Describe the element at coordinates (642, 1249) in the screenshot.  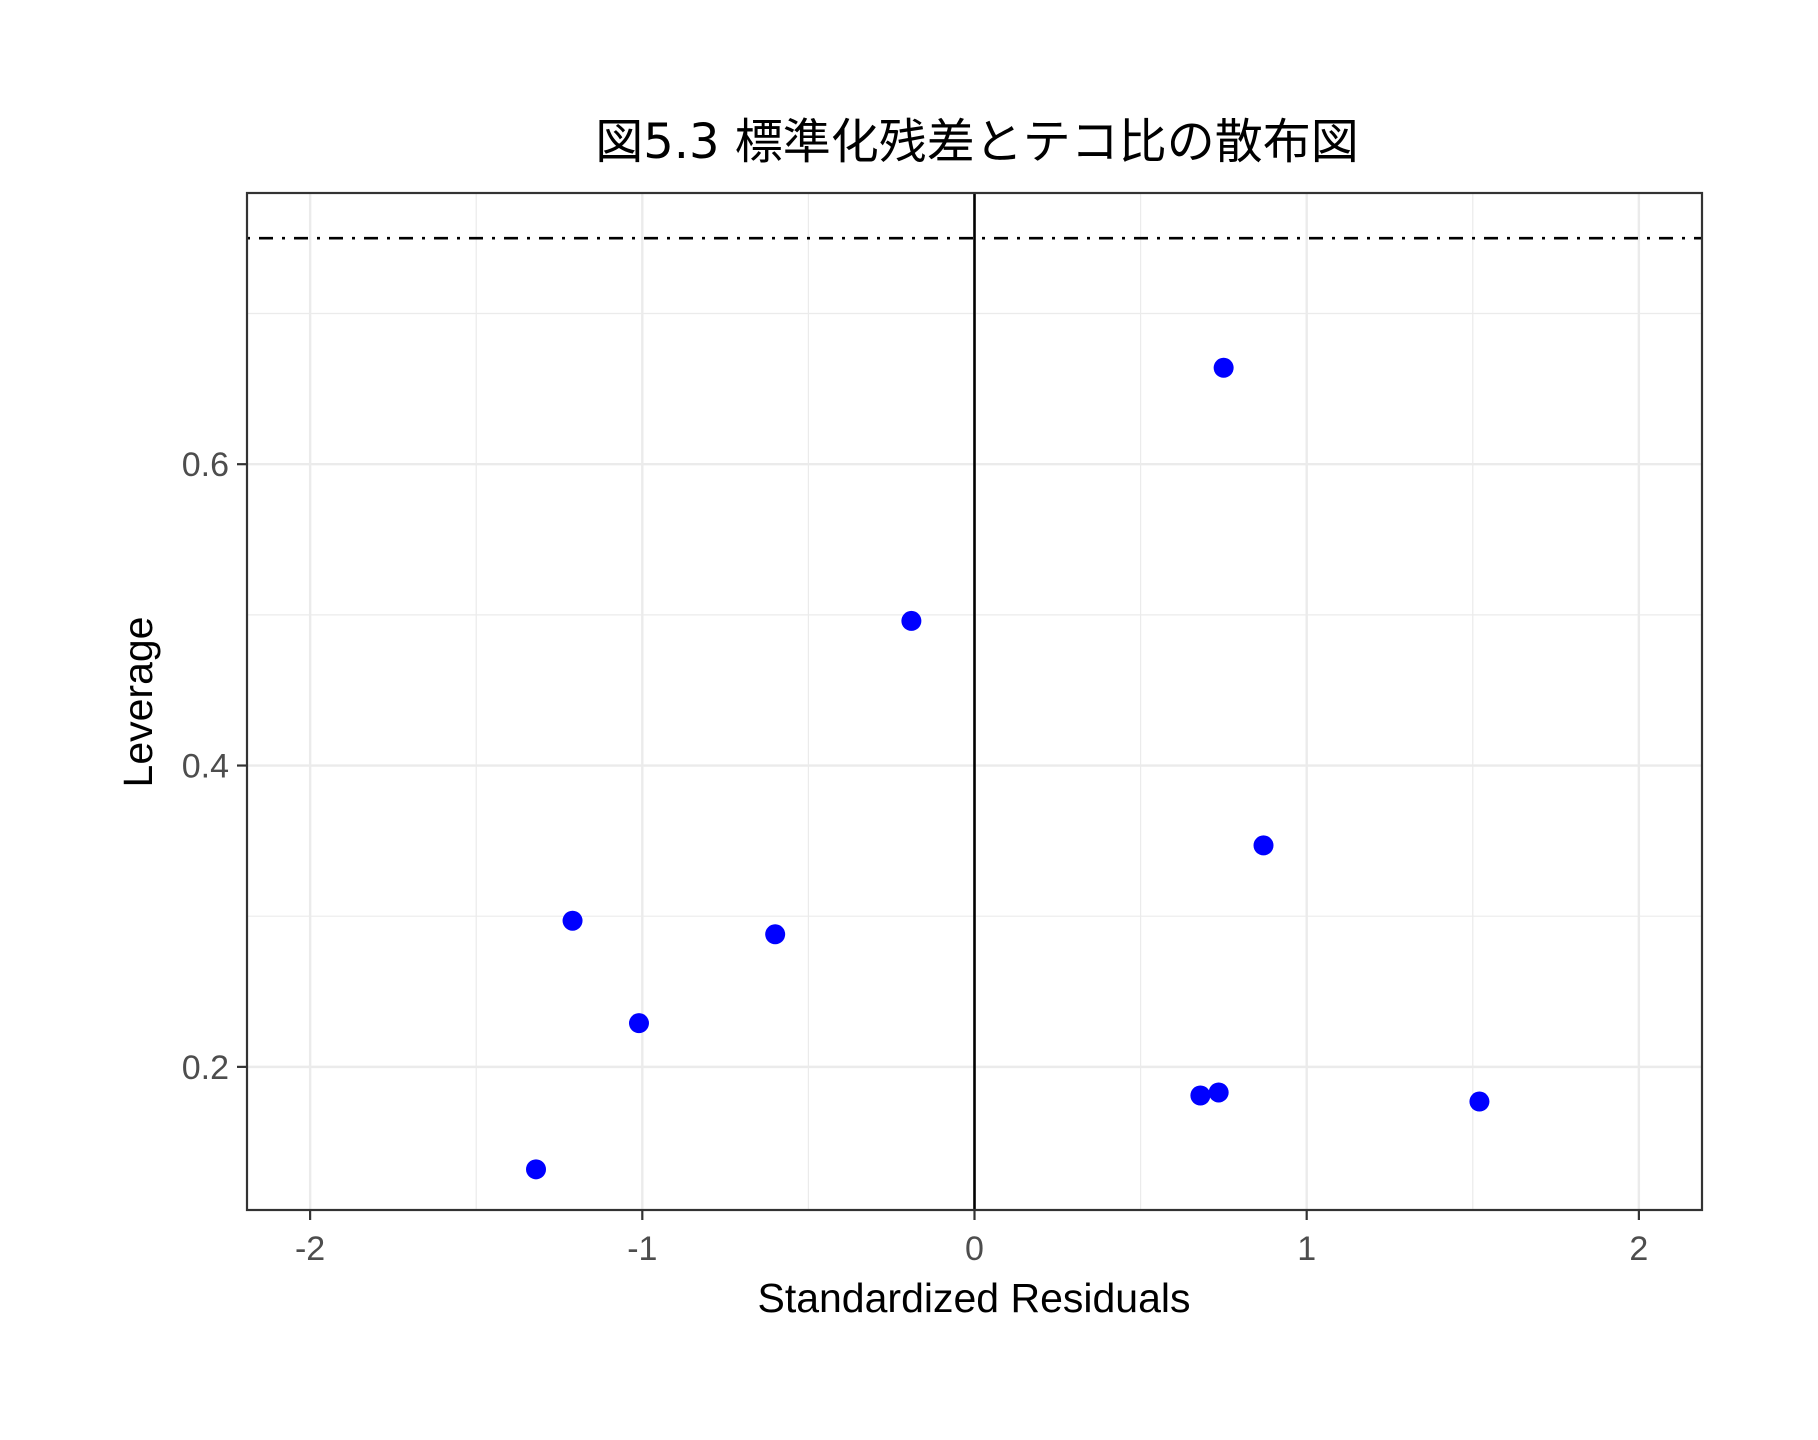
I see `x-tick-label: -1` at that location.